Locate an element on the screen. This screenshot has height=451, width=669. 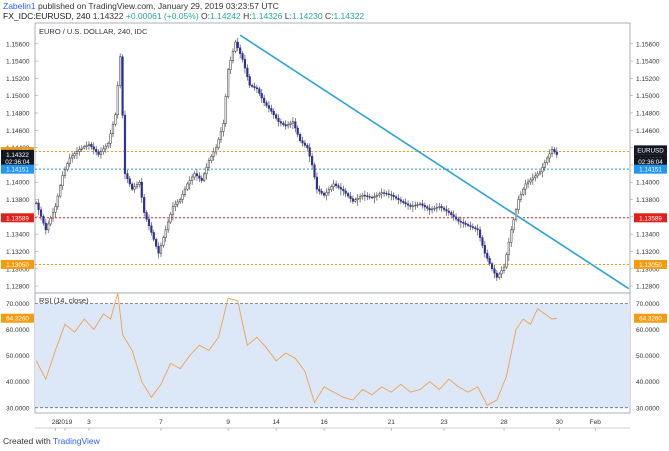
time-tick-label: 28 is located at coordinates (56, 422).